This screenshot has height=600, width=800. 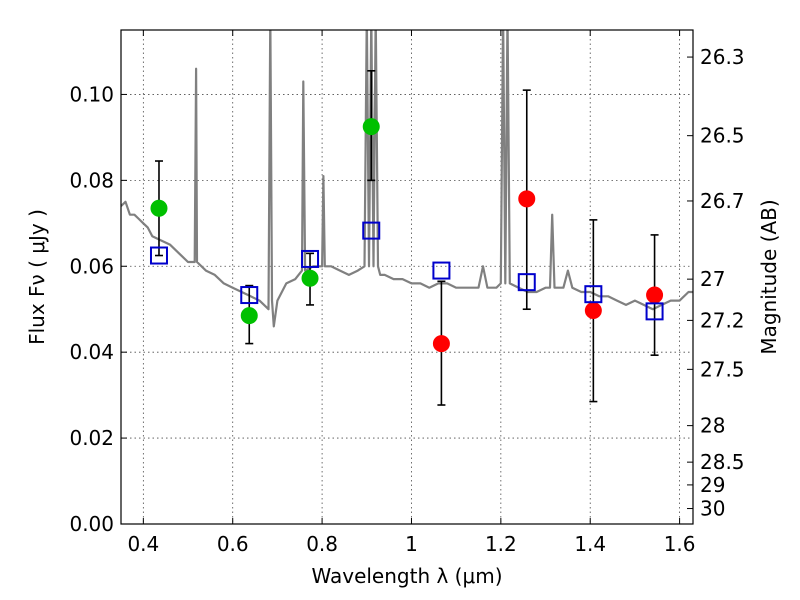 What do you see at coordinates (91, 266) in the screenshot?
I see `y-tick-label: 0.06` at bounding box center [91, 266].